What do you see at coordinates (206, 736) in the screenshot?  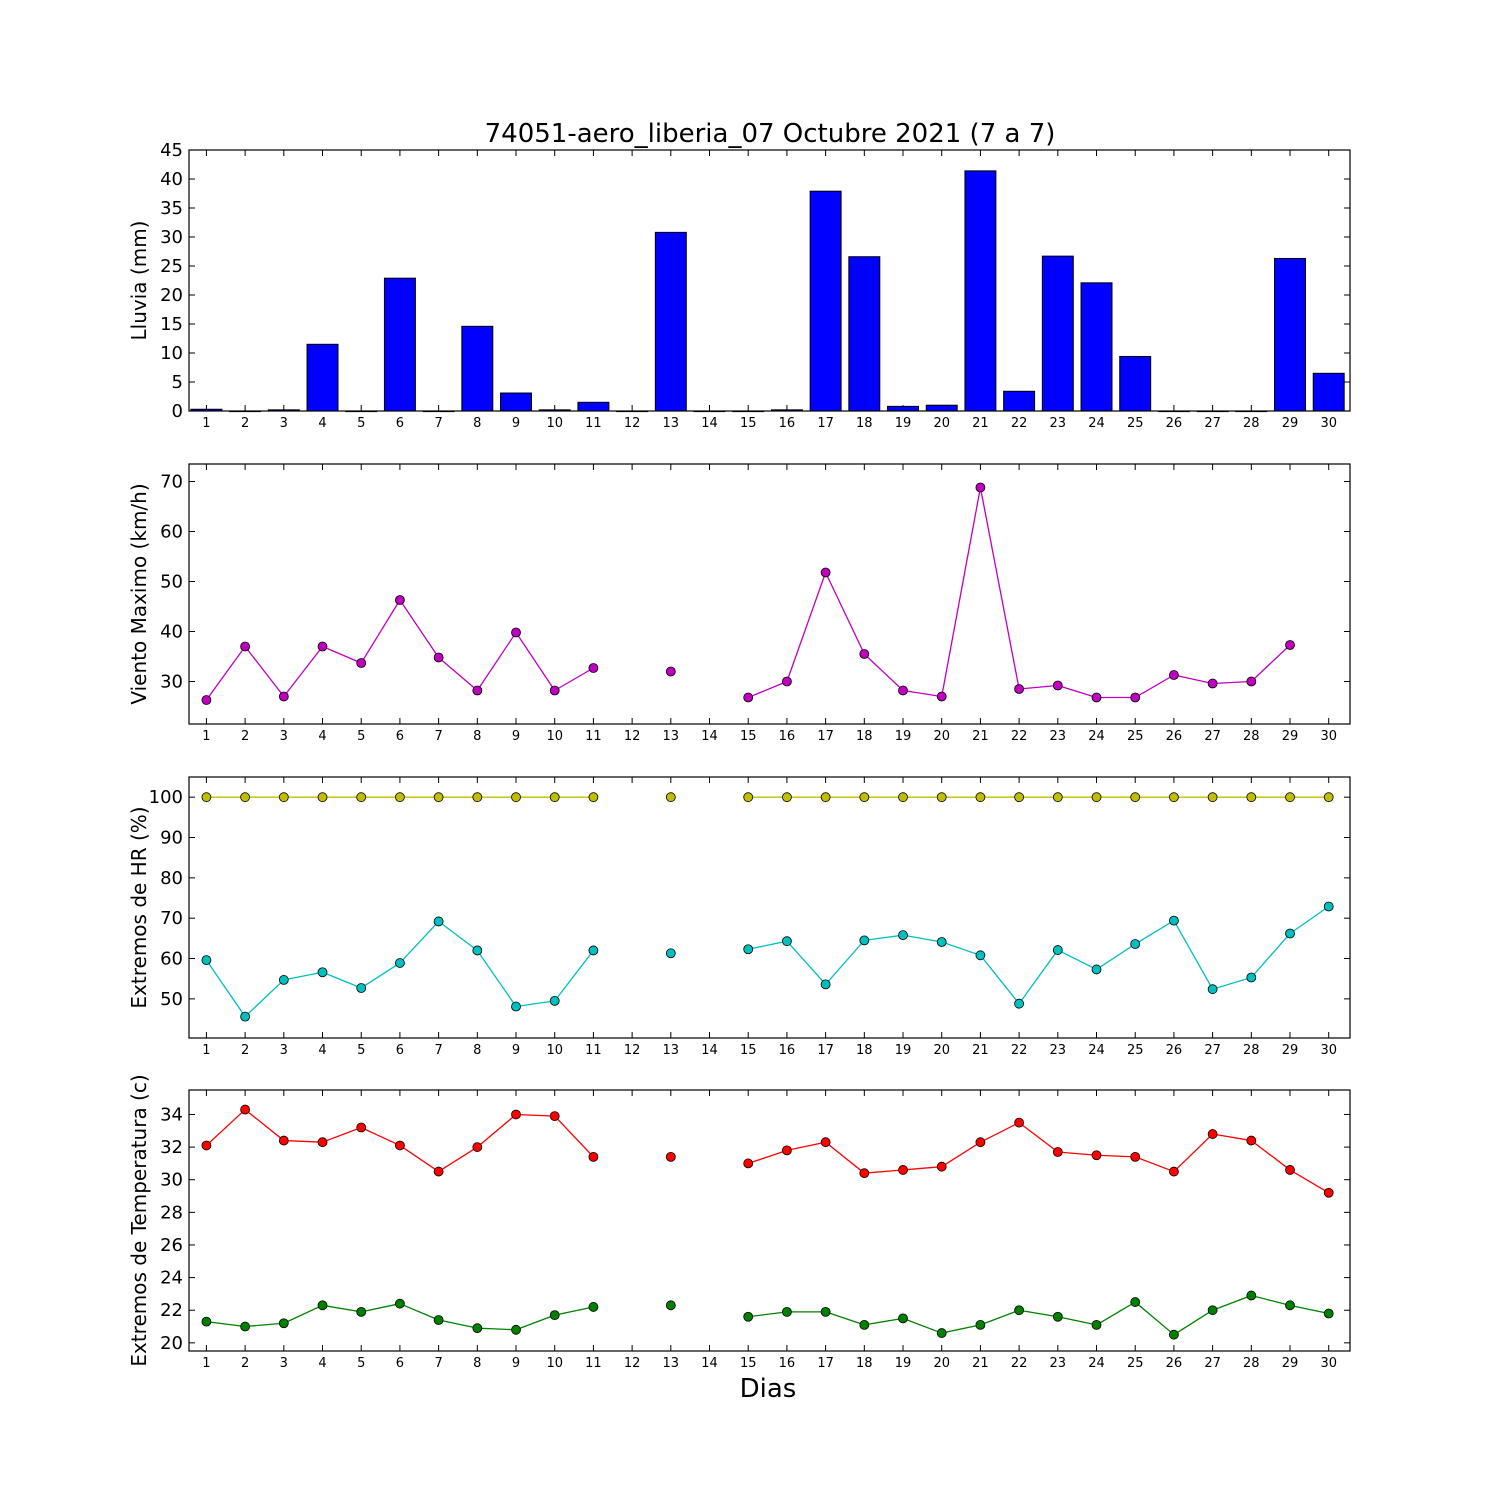 I see `viento-xtick-label: 1` at bounding box center [206, 736].